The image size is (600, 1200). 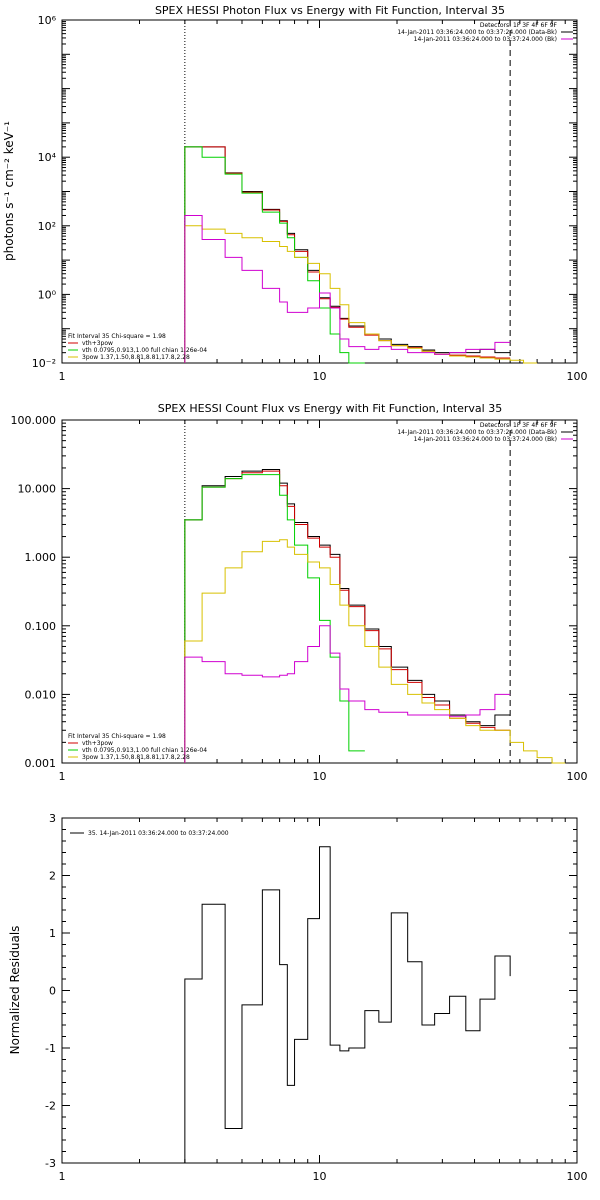 I want to click on y-tick-label: 1.000, so click(x=41, y=557).